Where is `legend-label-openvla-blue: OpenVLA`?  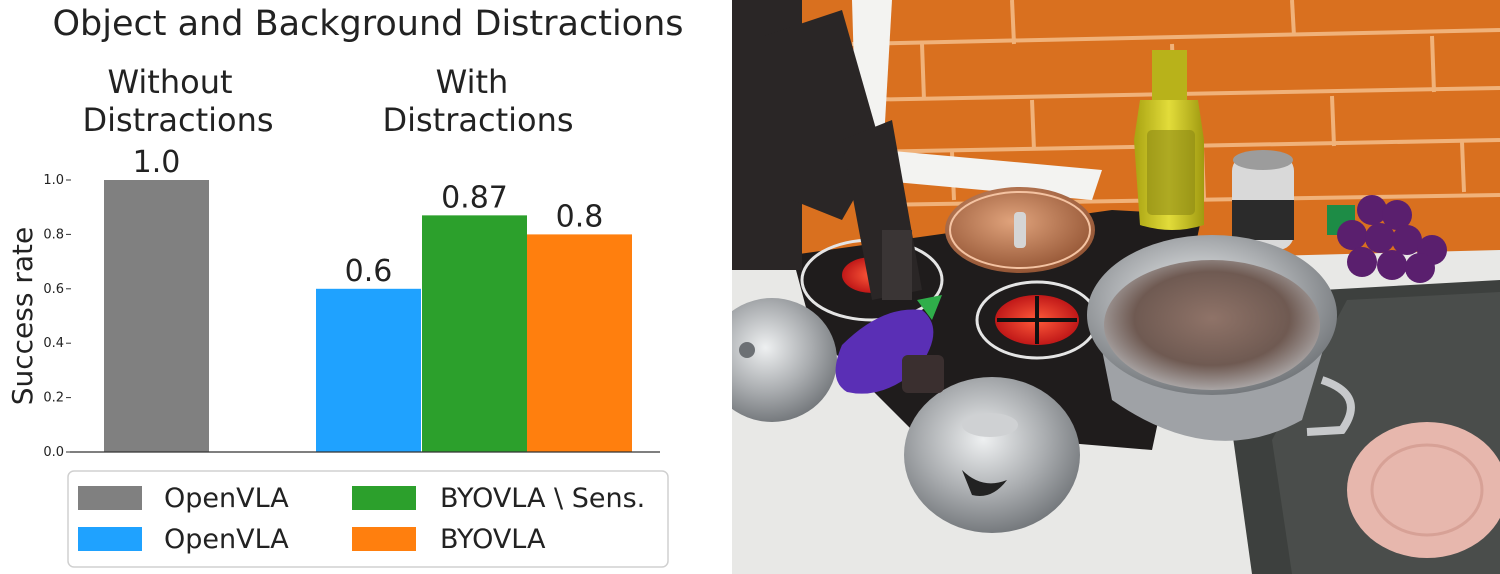
legend-label-openvla-blue: OpenVLA is located at coordinates (226, 539).